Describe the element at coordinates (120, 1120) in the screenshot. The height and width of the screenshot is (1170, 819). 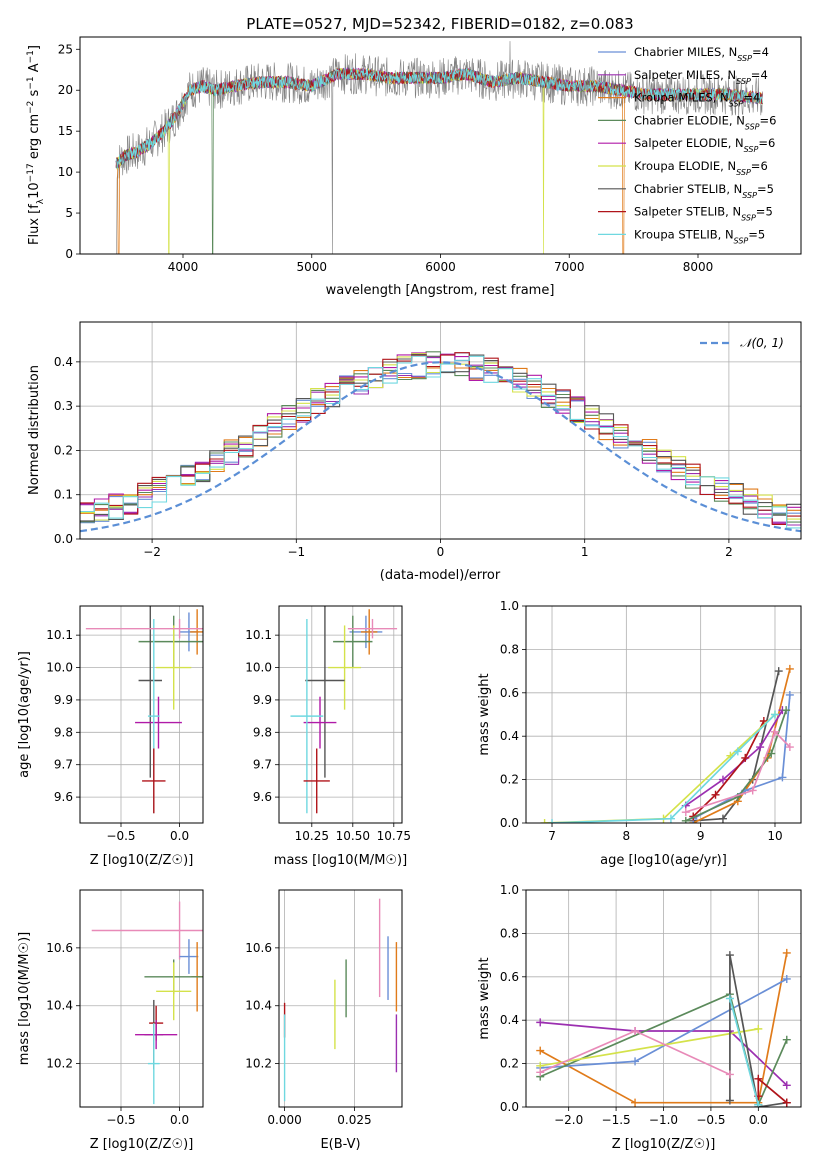
I see `x-tick-label: −0.5` at that location.